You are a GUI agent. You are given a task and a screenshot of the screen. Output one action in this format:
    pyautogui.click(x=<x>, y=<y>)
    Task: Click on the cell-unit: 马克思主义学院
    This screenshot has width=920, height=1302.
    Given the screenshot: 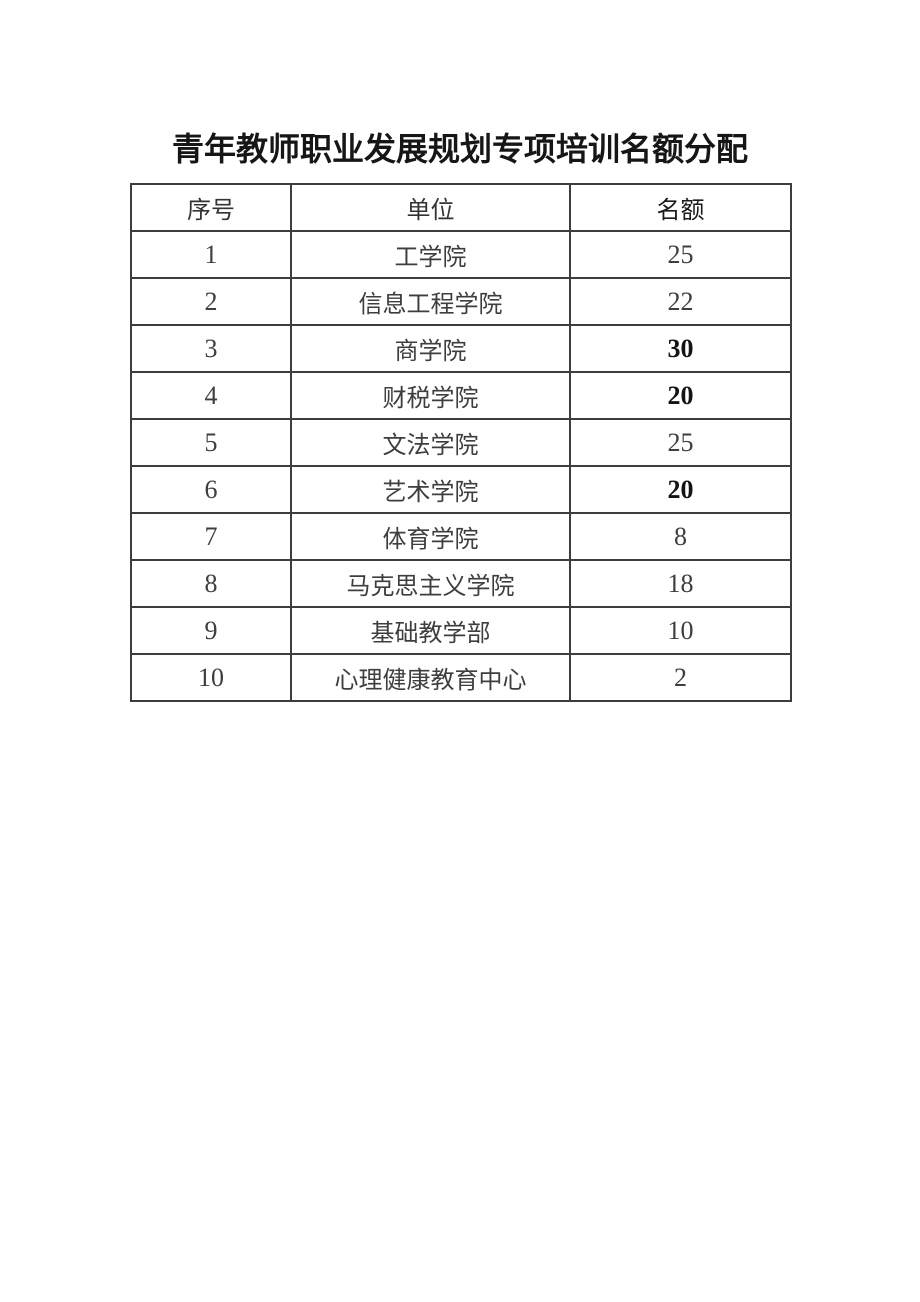 What is the action you would take?
    pyautogui.click(x=430, y=583)
    